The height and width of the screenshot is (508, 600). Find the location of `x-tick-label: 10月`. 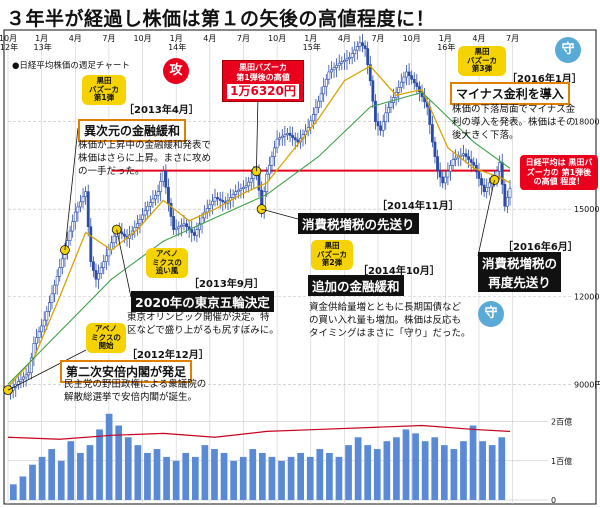

x-tick-label: 10月 is located at coordinates (277, 38).